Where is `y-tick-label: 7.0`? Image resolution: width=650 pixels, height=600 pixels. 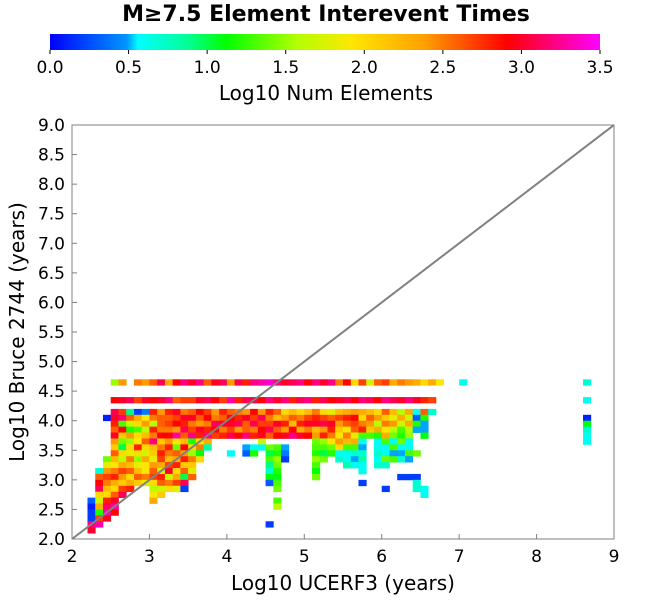 y-tick-label: 7.0 is located at coordinates (51, 244).